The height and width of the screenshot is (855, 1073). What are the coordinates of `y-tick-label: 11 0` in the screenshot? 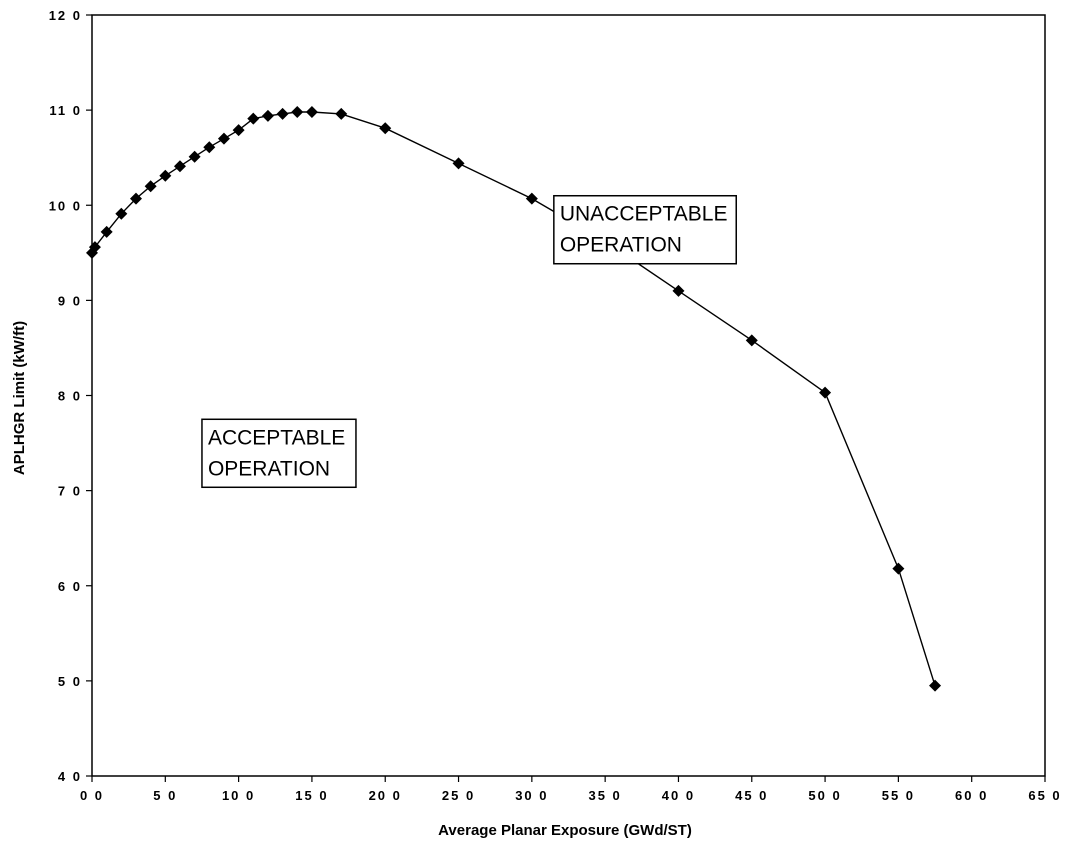 It's located at (65, 110).